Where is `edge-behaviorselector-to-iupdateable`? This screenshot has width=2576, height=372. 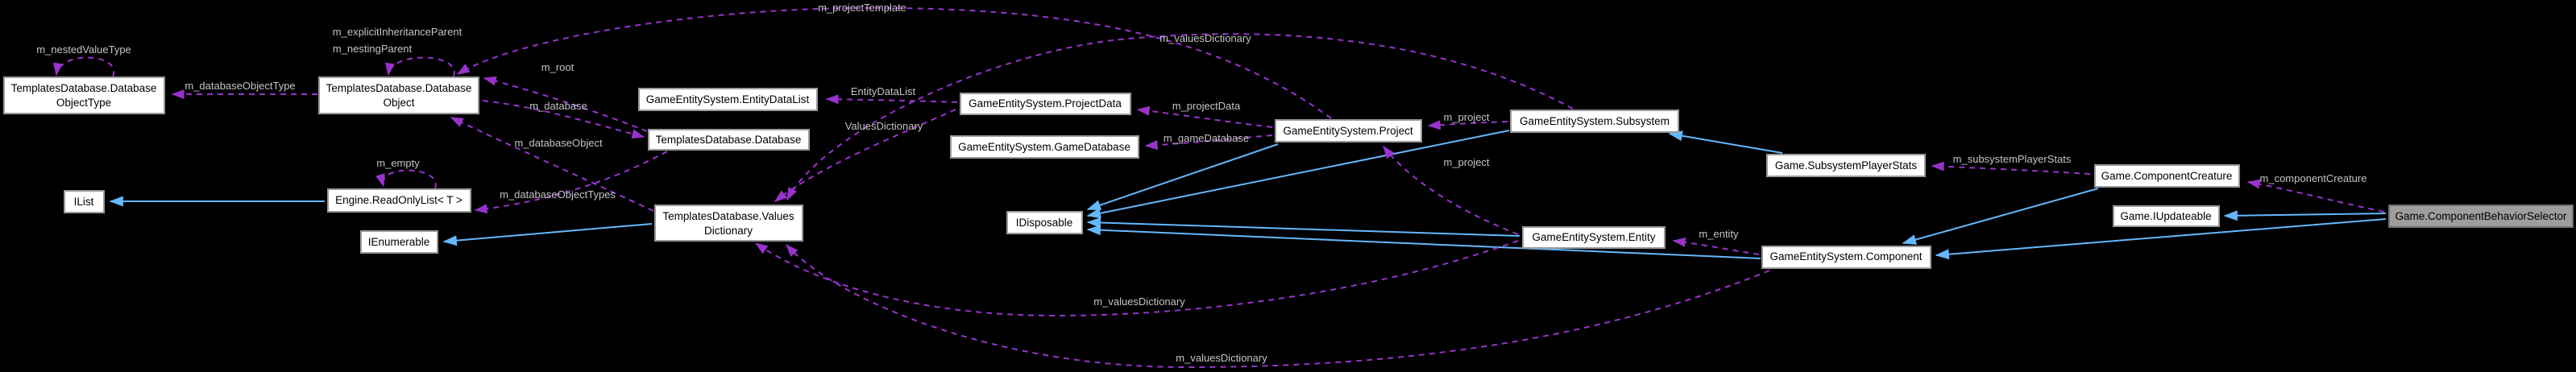
edge-behaviorselector-to-iupdateable is located at coordinates (2305, 215).